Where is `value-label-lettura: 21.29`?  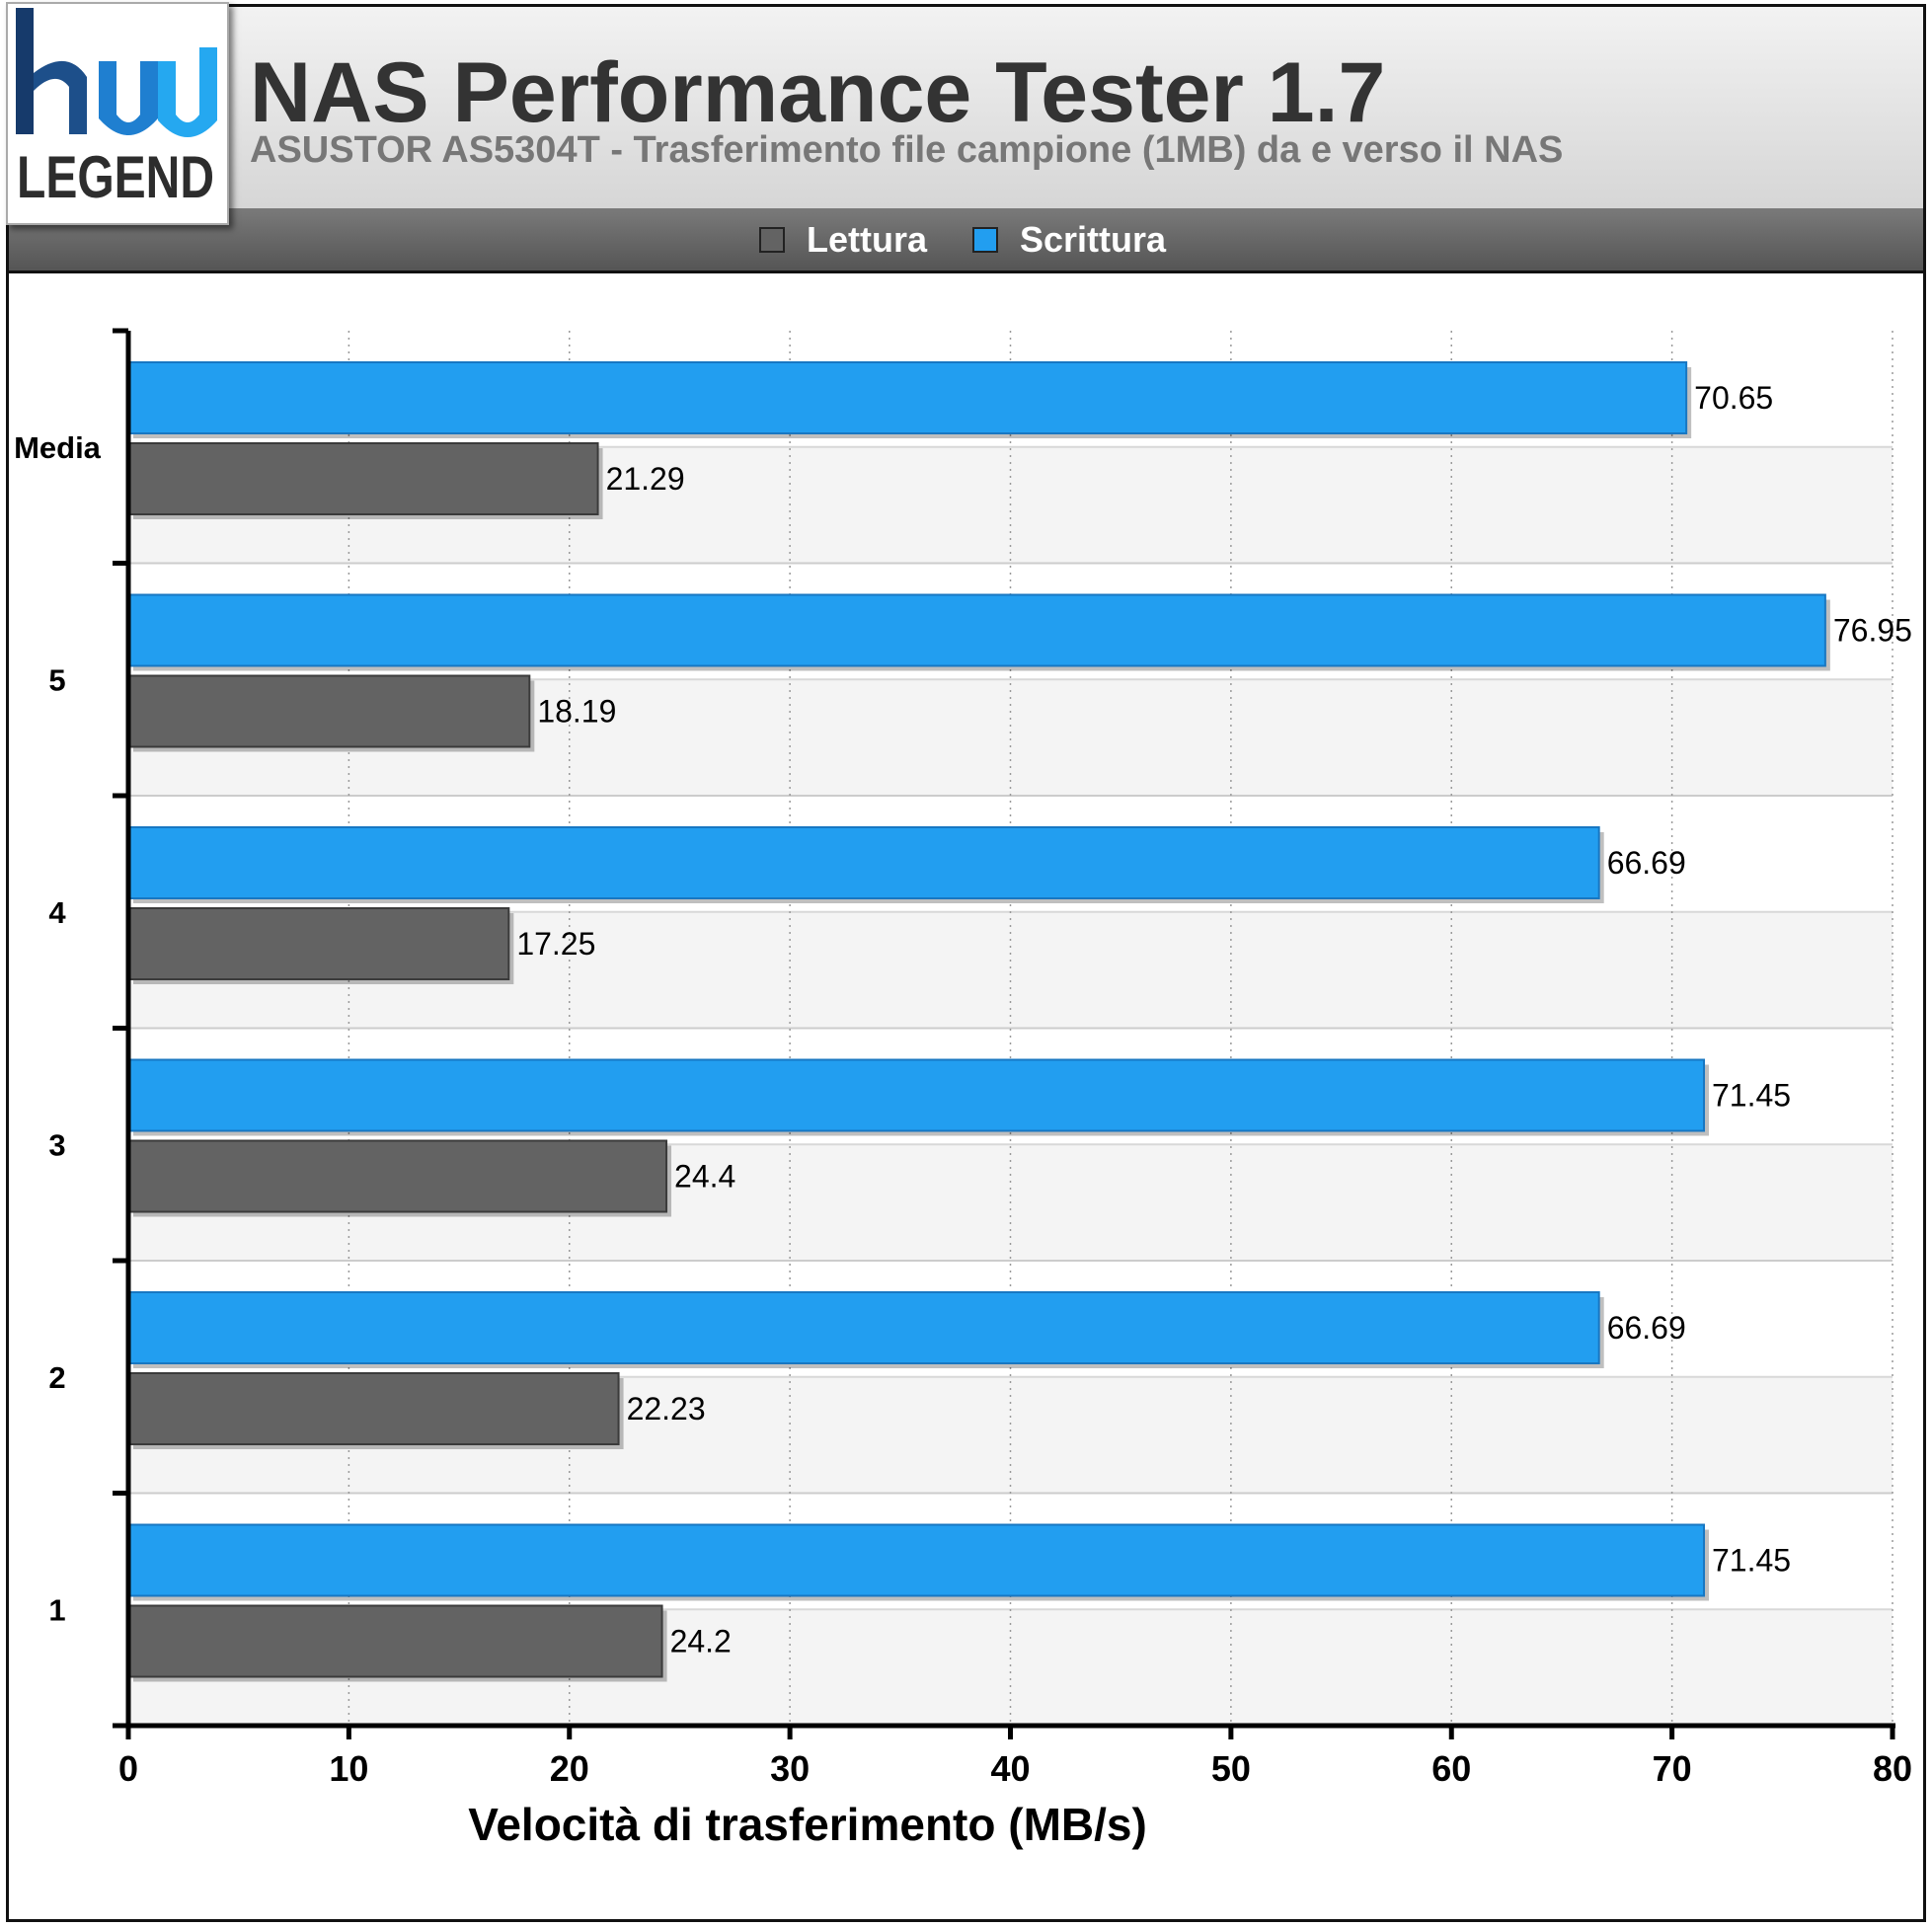 value-label-lettura: 21.29 is located at coordinates (645, 479).